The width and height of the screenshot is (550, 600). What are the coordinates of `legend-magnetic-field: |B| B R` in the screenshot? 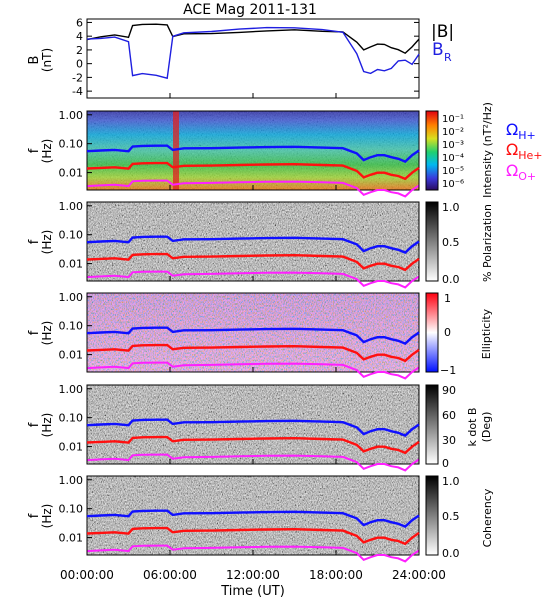 It's located at (442, 43).